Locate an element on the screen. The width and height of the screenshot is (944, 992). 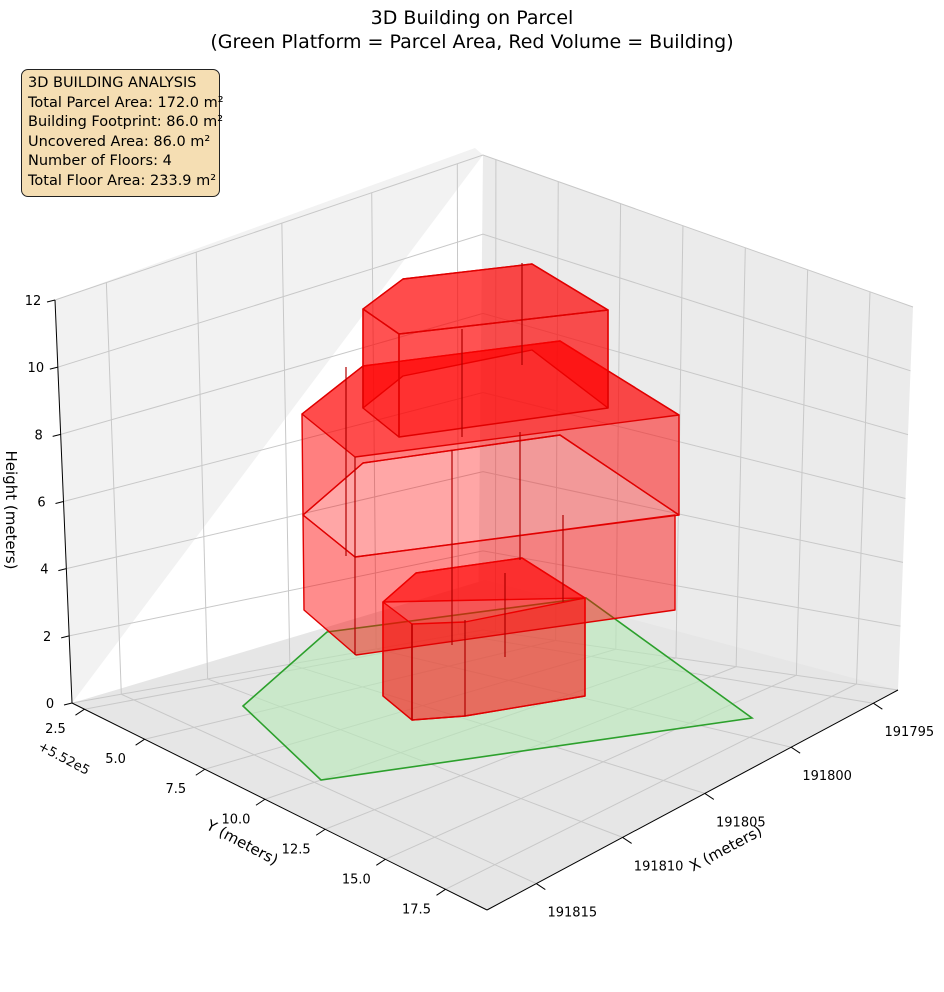
y-tick-label: 7.5 is located at coordinates (175, 789).